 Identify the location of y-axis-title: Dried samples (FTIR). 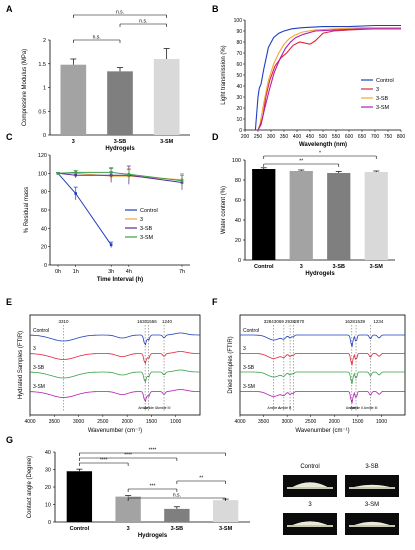
(231, 364).